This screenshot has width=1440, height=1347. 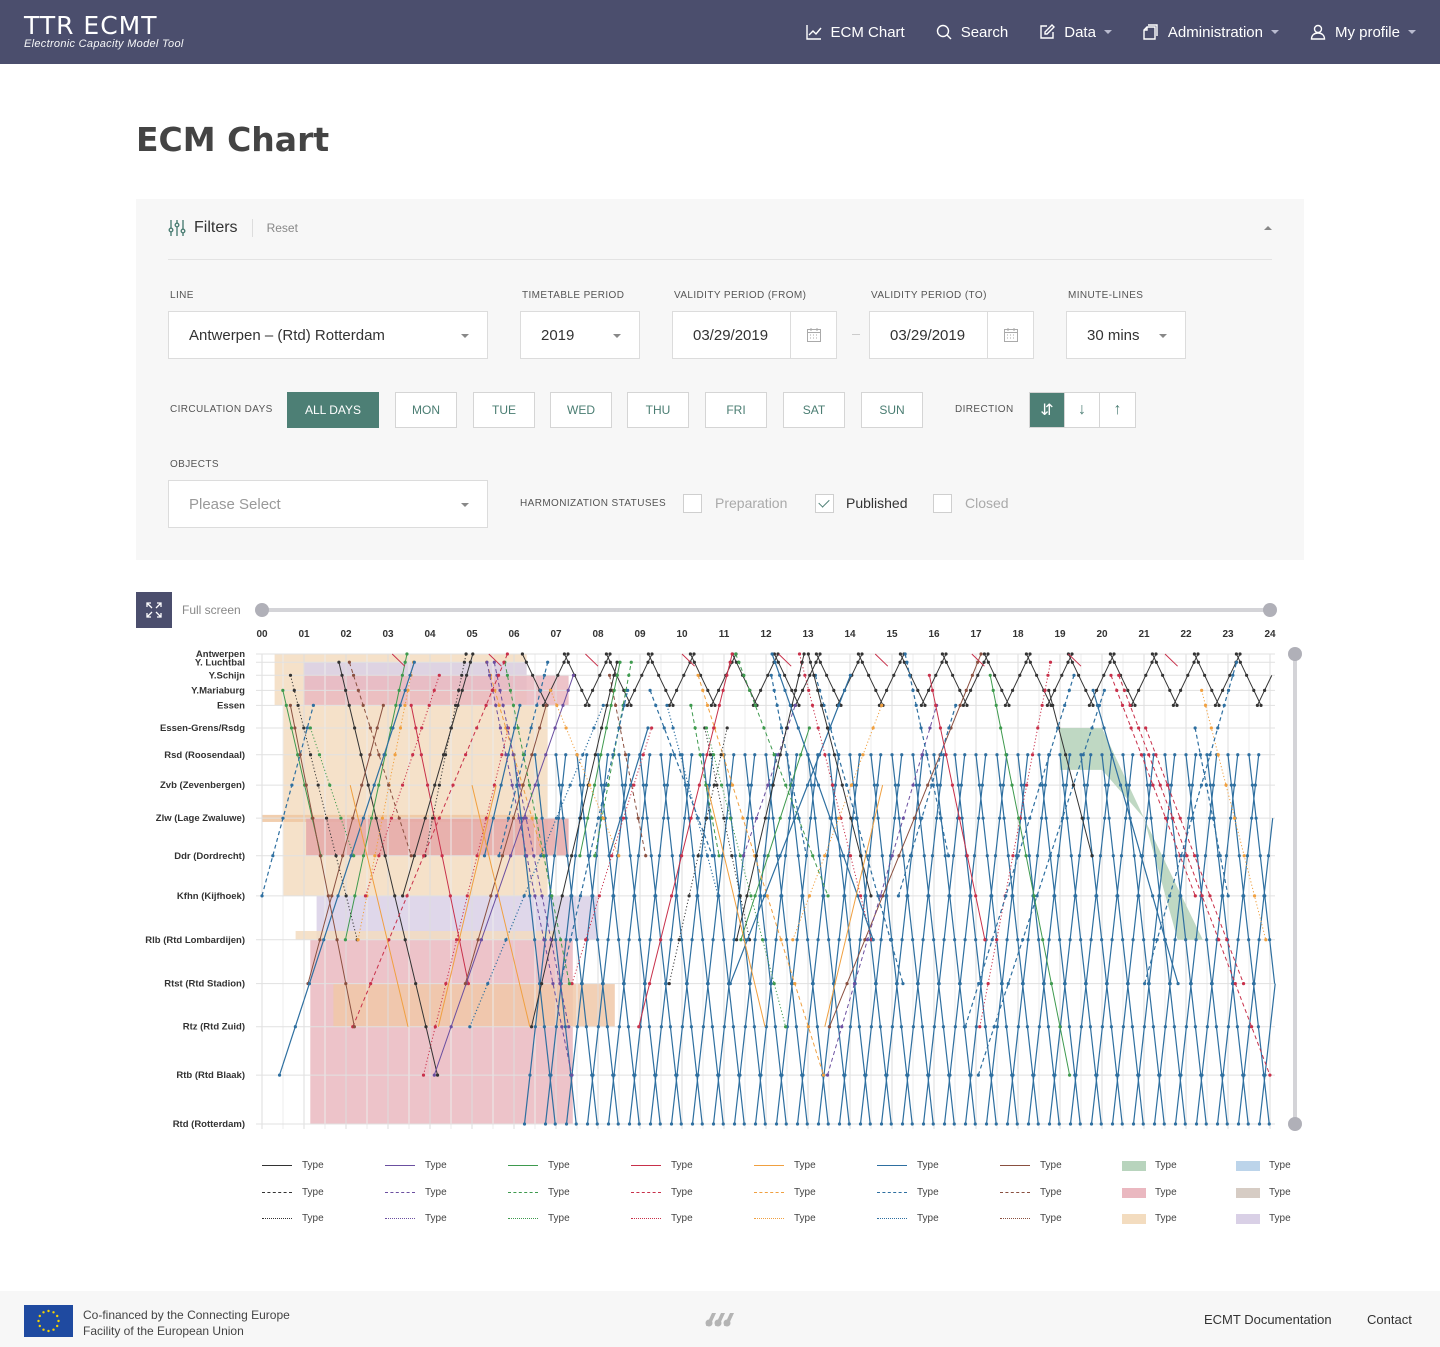 I want to click on direction-down-button: ↓, so click(x=1082, y=410).